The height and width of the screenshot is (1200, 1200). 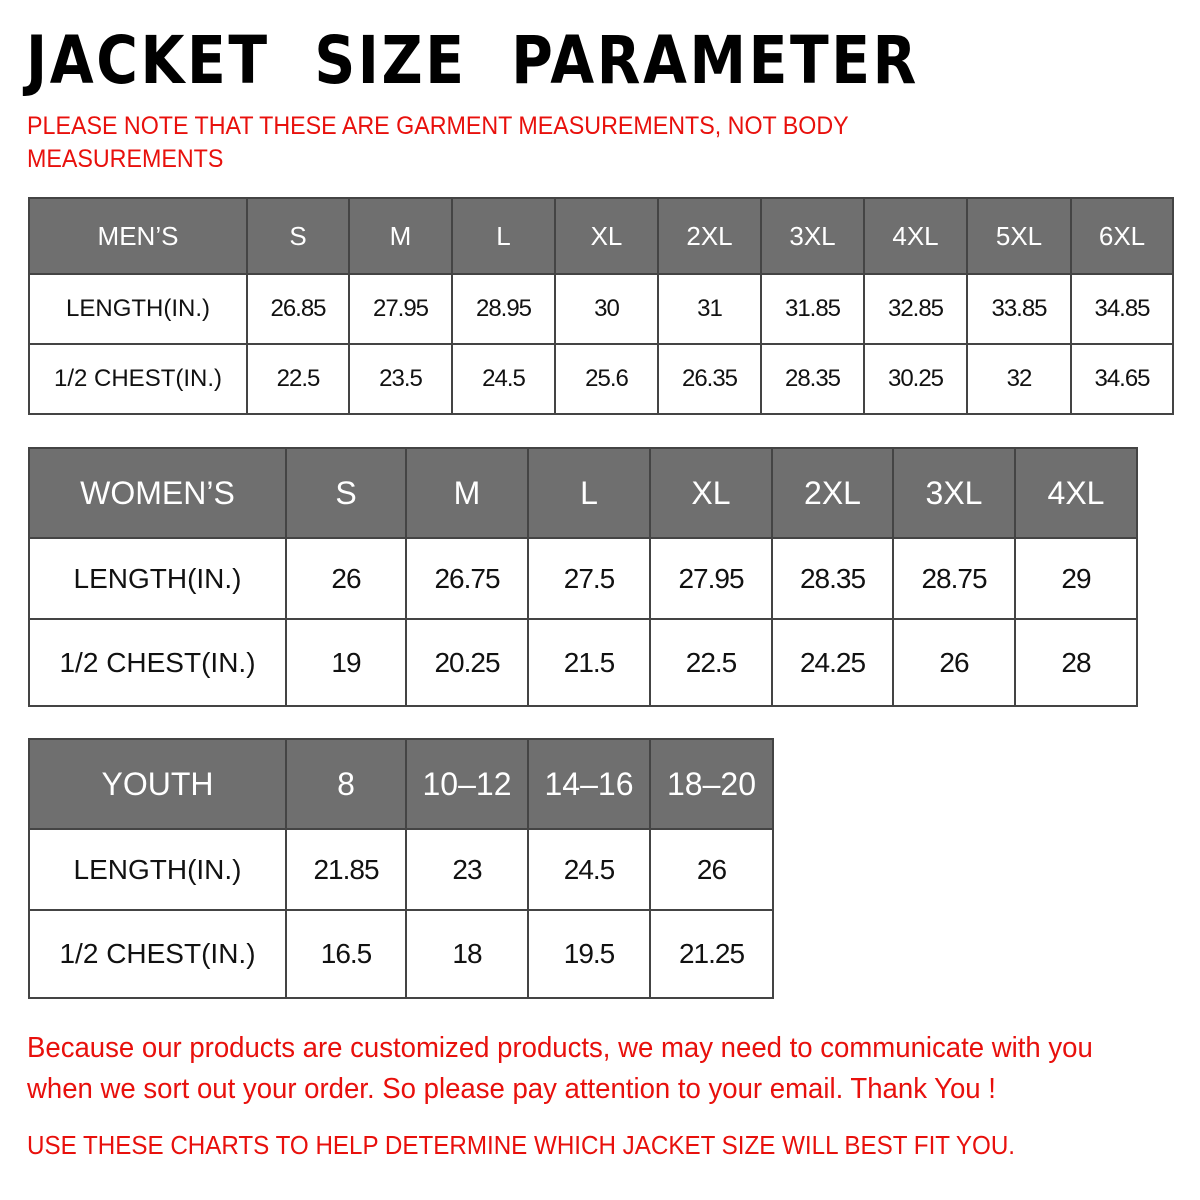 What do you see at coordinates (157, 784) in the screenshot?
I see `row-label: YOUTH` at bounding box center [157, 784].